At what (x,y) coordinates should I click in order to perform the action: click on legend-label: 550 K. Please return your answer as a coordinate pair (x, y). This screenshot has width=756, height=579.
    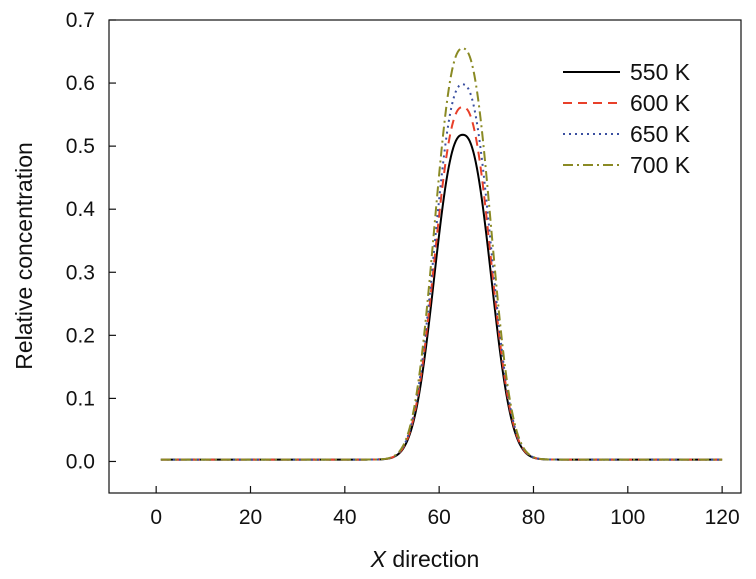
    Looking at the image, I should click on (660, 72).